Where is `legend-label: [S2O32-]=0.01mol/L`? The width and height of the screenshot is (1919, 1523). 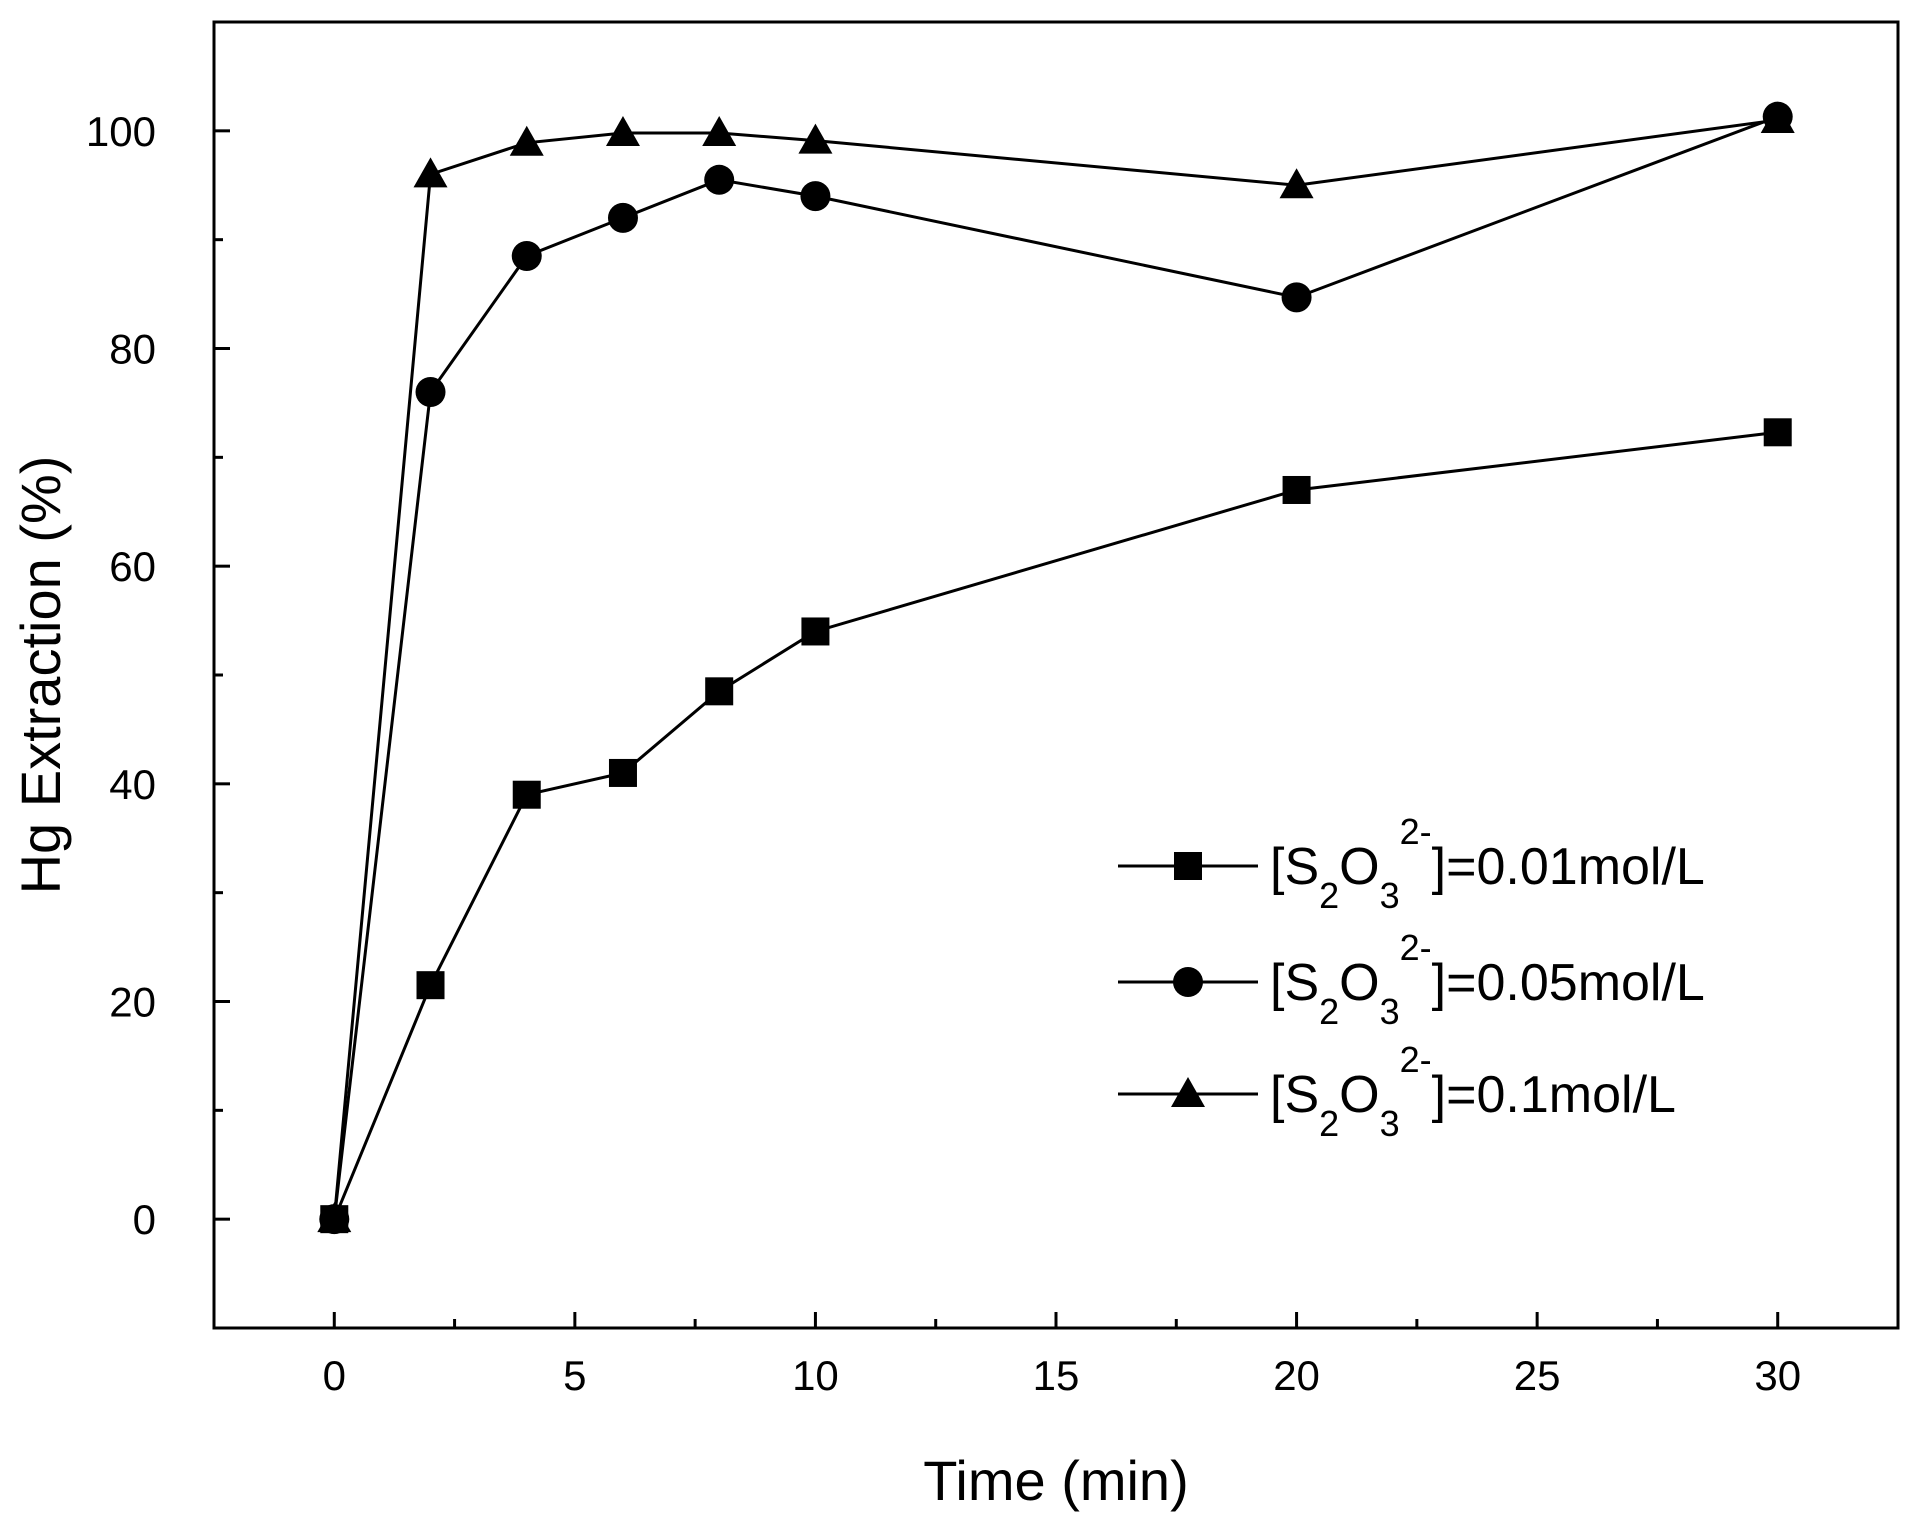
legend-label: [S2O32-]=0.01mol/L is located at coordinates (1487, 863).